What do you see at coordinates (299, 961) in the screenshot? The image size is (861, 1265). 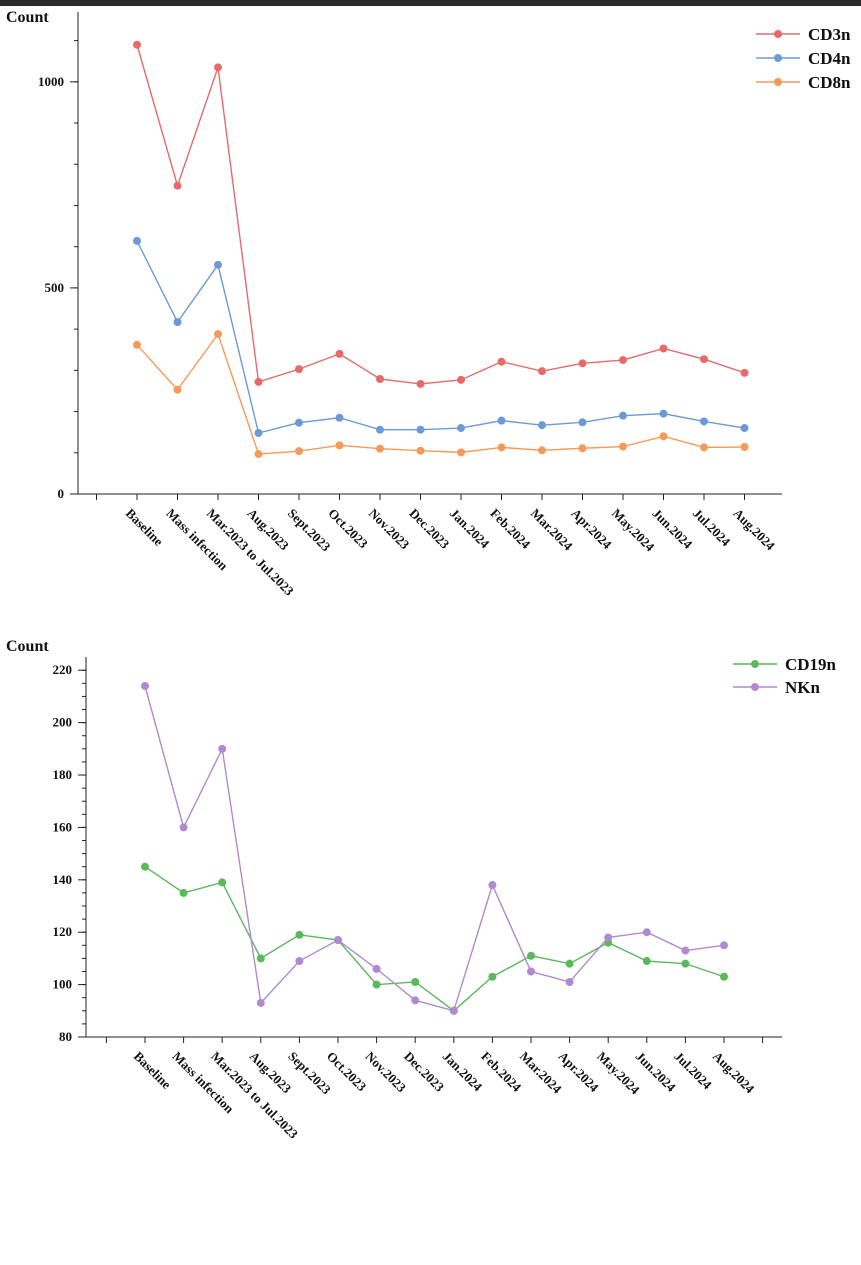 I see `data-point-nkn-sept-2023` at bounding box center [299, 961].